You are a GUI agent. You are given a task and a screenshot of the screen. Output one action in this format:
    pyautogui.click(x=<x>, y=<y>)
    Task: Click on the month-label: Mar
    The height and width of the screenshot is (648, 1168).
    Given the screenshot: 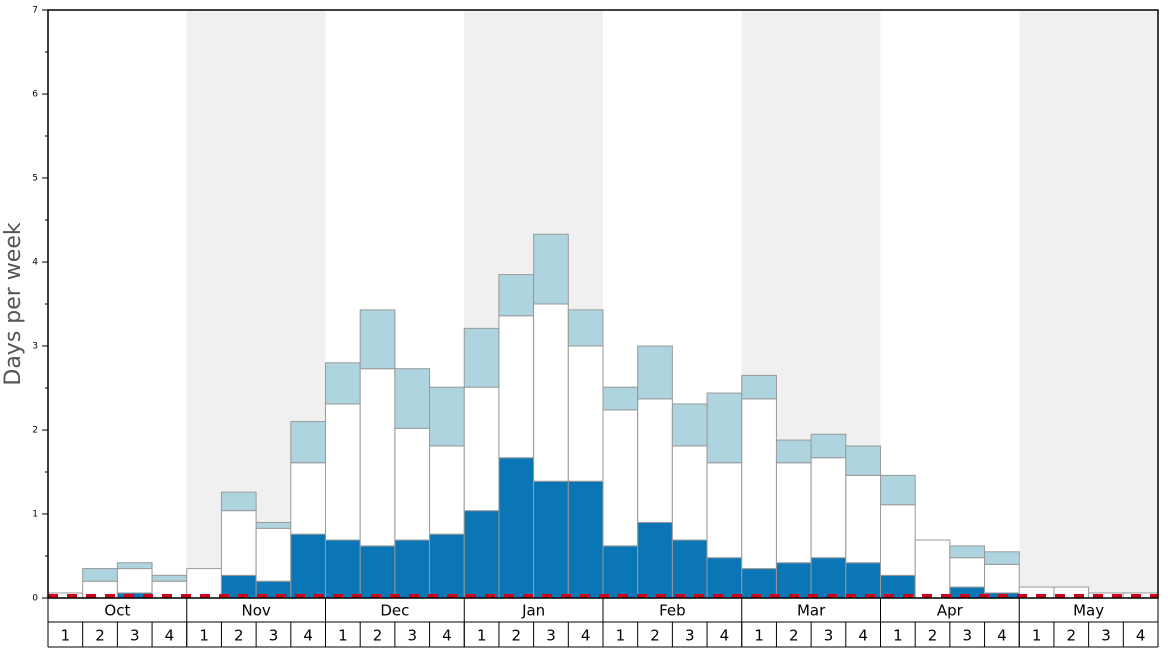 What is the action you would take?
    pyautogui.click(x=811, y=611)
    